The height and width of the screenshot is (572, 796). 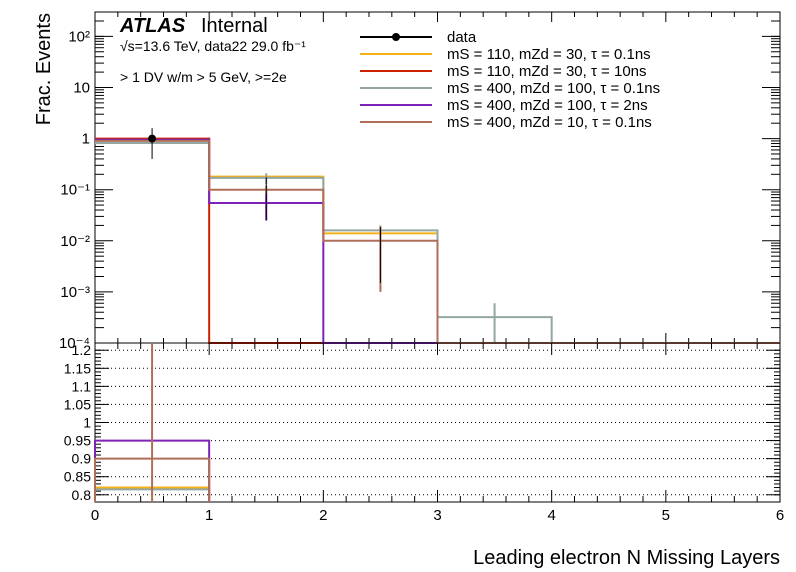 I want to click on ratio-series, so click(x=152, y=422).